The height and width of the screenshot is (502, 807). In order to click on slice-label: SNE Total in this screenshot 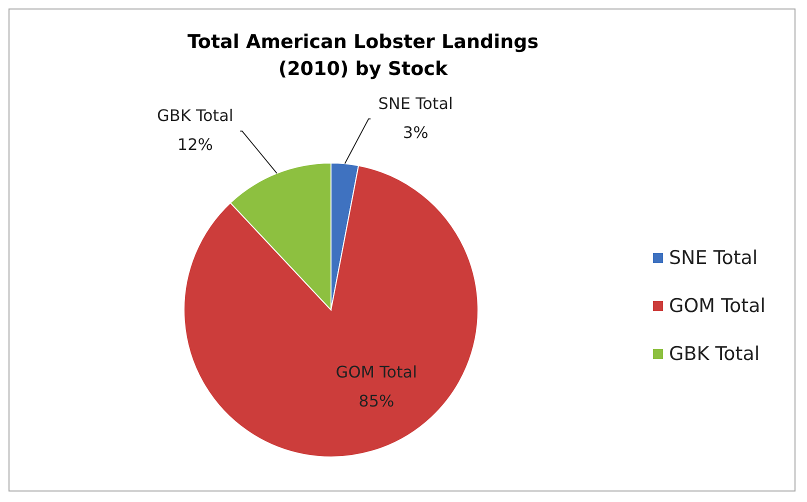, I will do `click(415, 103)`.